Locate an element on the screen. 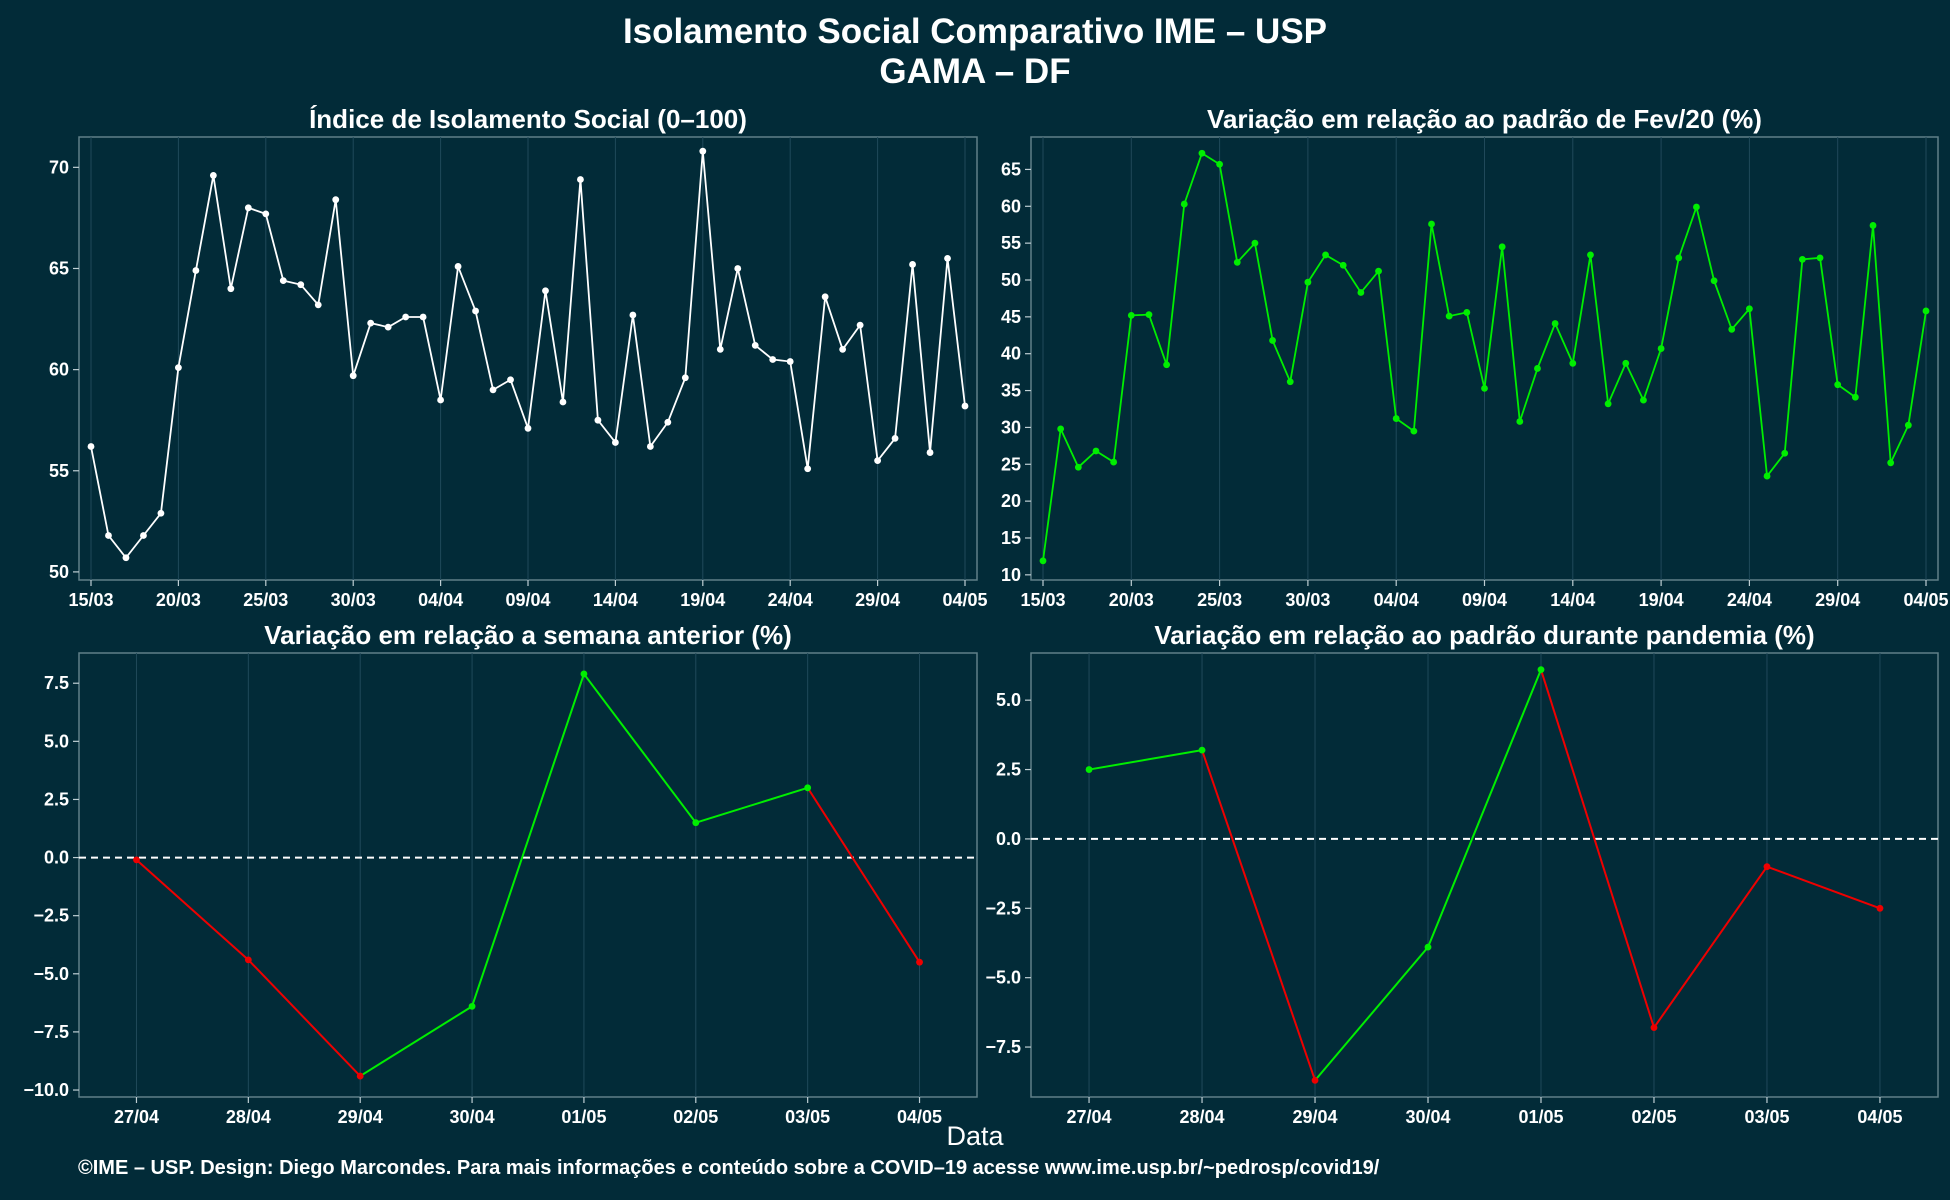  x-tick-label: 15/03 is located at coordinates (90, 600).